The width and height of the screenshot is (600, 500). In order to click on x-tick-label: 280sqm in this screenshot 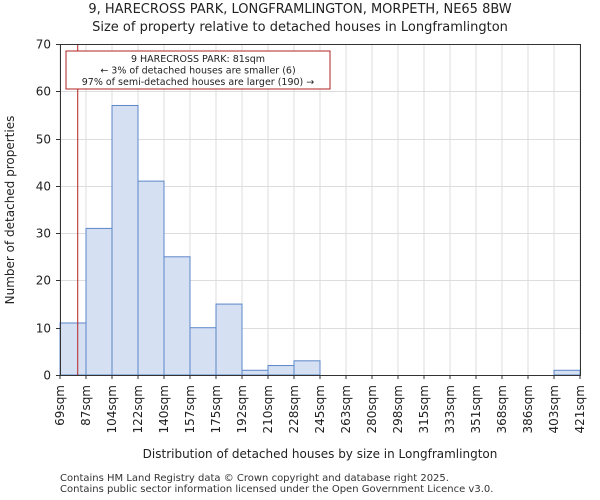, I will do `click(372, 409)`.